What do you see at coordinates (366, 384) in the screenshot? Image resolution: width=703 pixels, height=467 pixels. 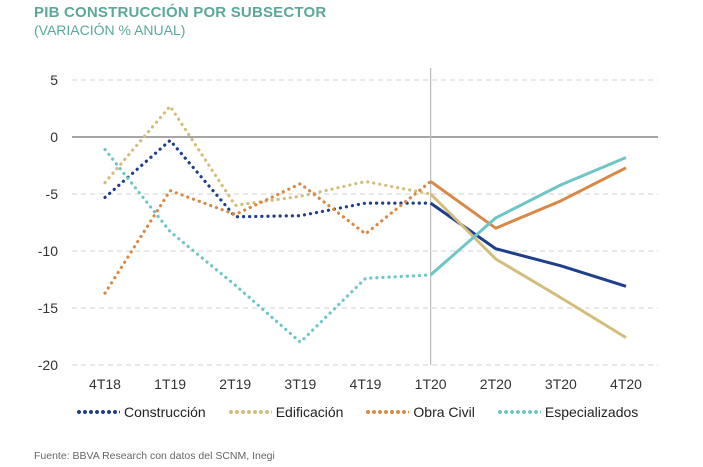 I see `x-tick-label: 4T19` at bounding box center [366, 384].